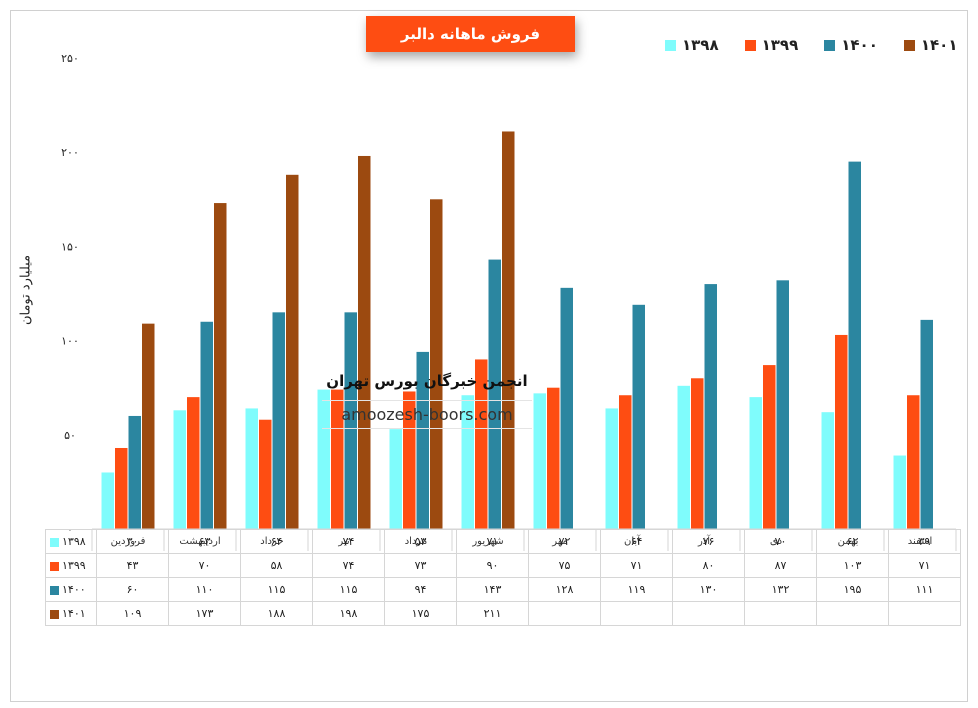 This screenshot has width=978, height=708. I want to click on legend-item-1399: ۱۳۹۹, so click(771, 45).